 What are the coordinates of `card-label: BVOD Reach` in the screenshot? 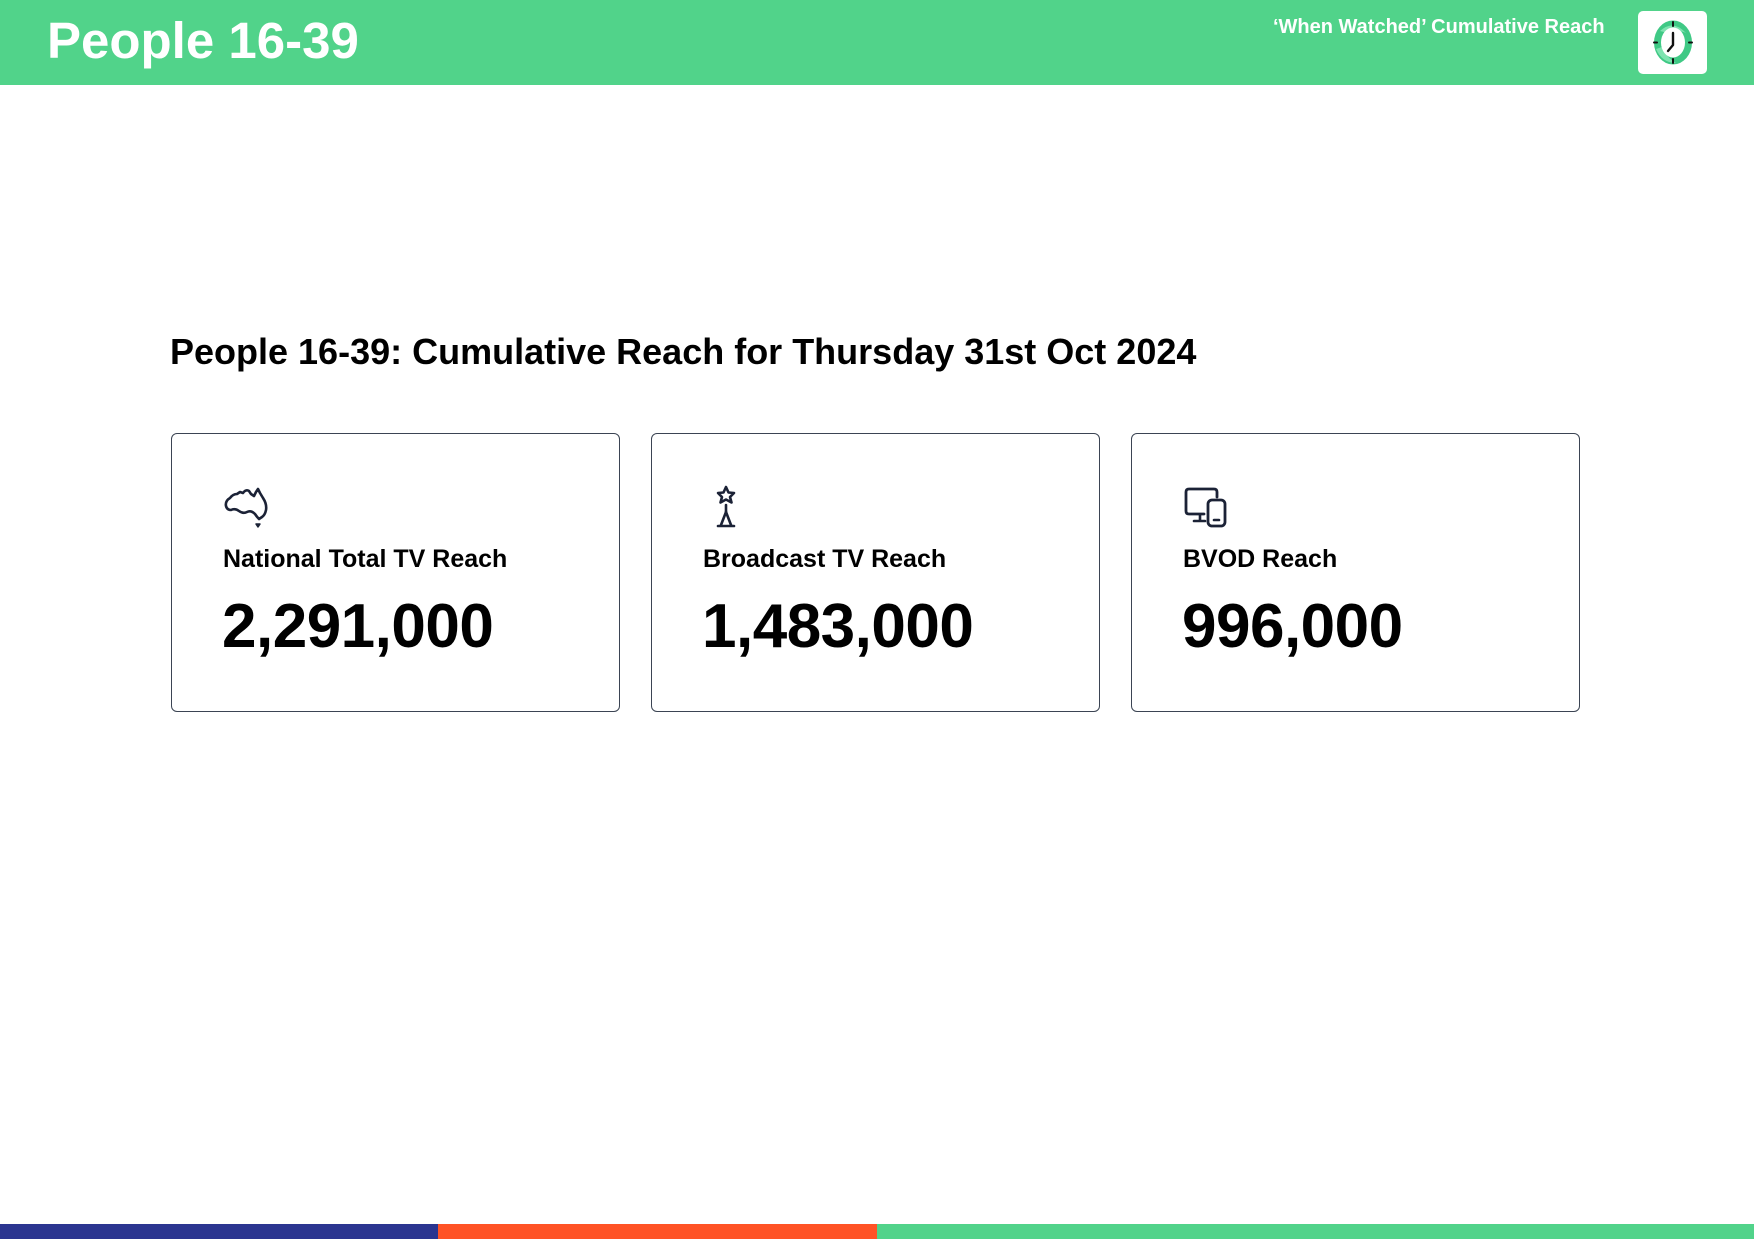 It's located at (1260, 559).